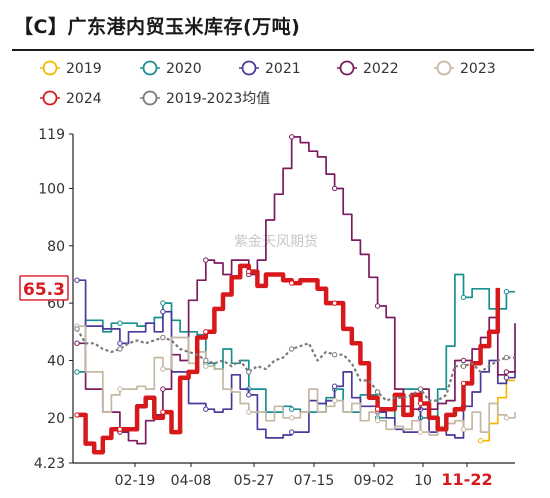  Describe the element at coordinates (51, 135) in the screenshot. I see `y-tick-label: 119` at that location.